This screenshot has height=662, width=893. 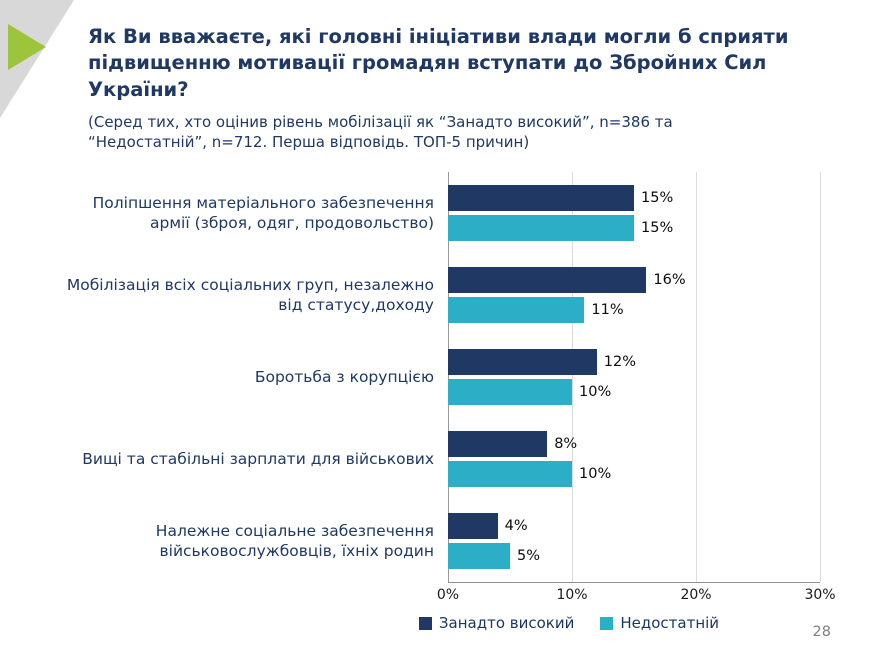 What do you see at coordinates (448, 595) in the screenshot?
I see `x-tick-label: 0%` at bounding box center [448, 595].